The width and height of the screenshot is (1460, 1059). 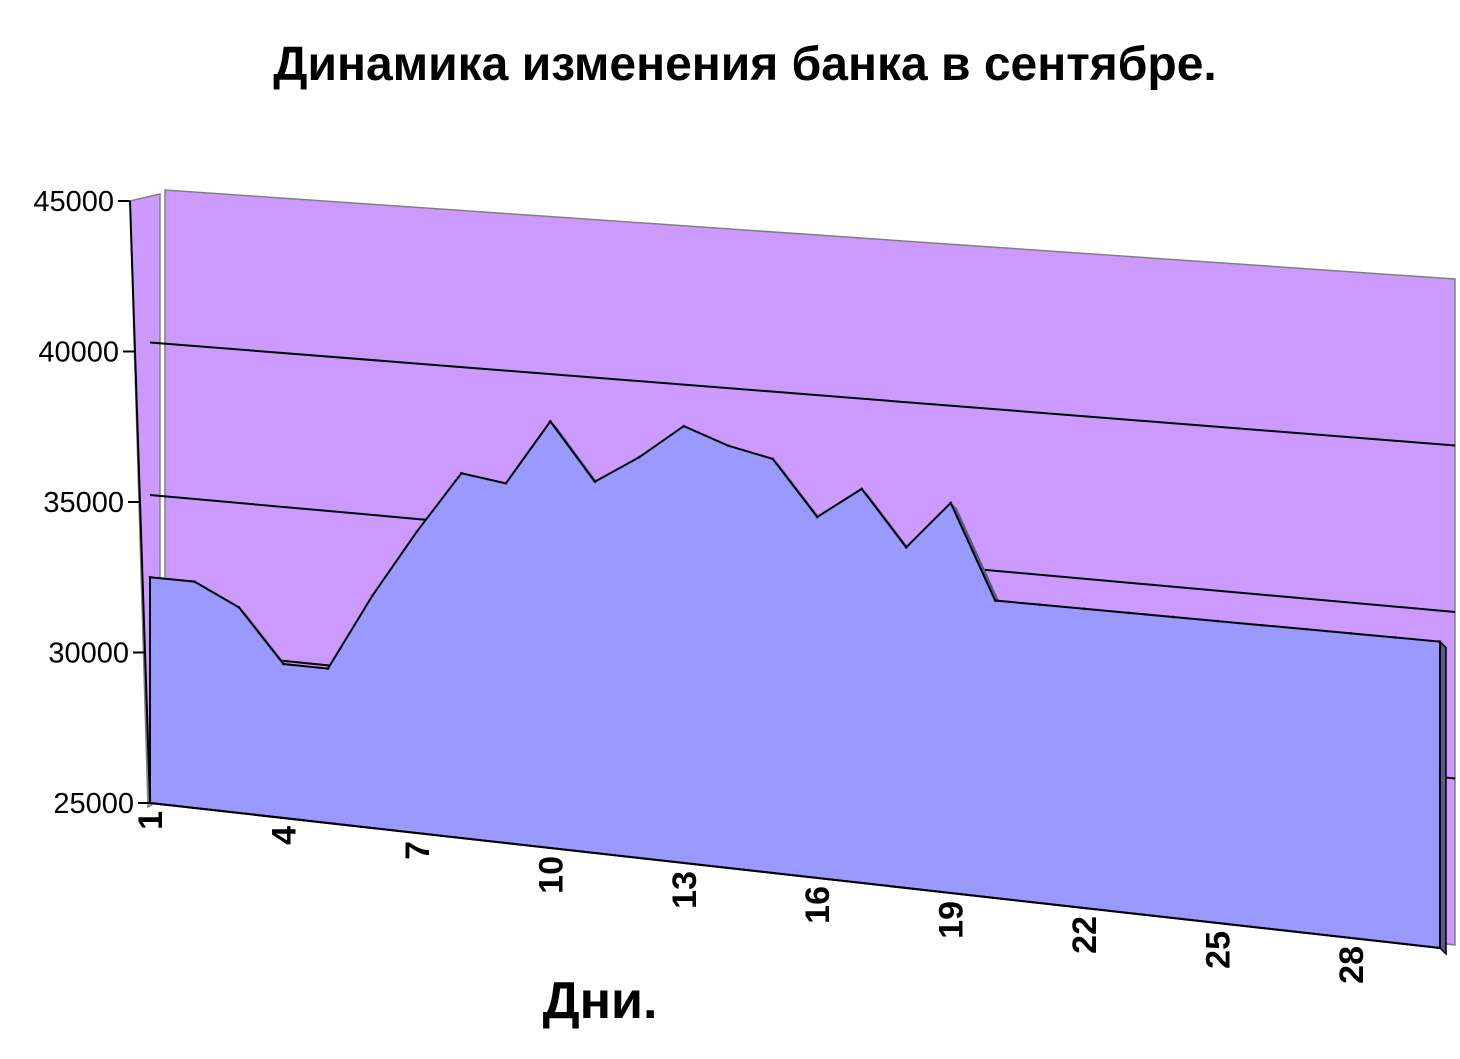 What do you see at coordinates (600, 1001) in the screenshot?
I see `x-axis-label: Дни.` at bounding box center [600, 1001].